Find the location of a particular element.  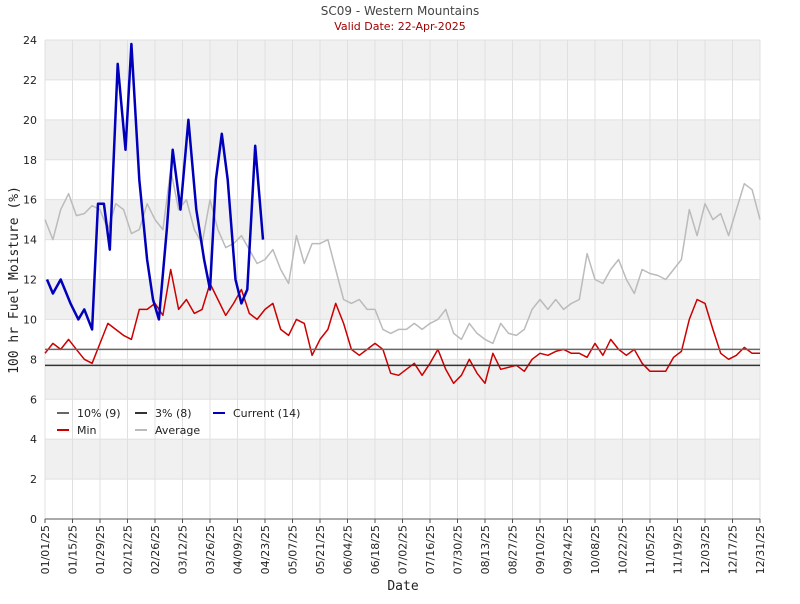

y-tick-label: 22 is located at coordinates (30, 80).